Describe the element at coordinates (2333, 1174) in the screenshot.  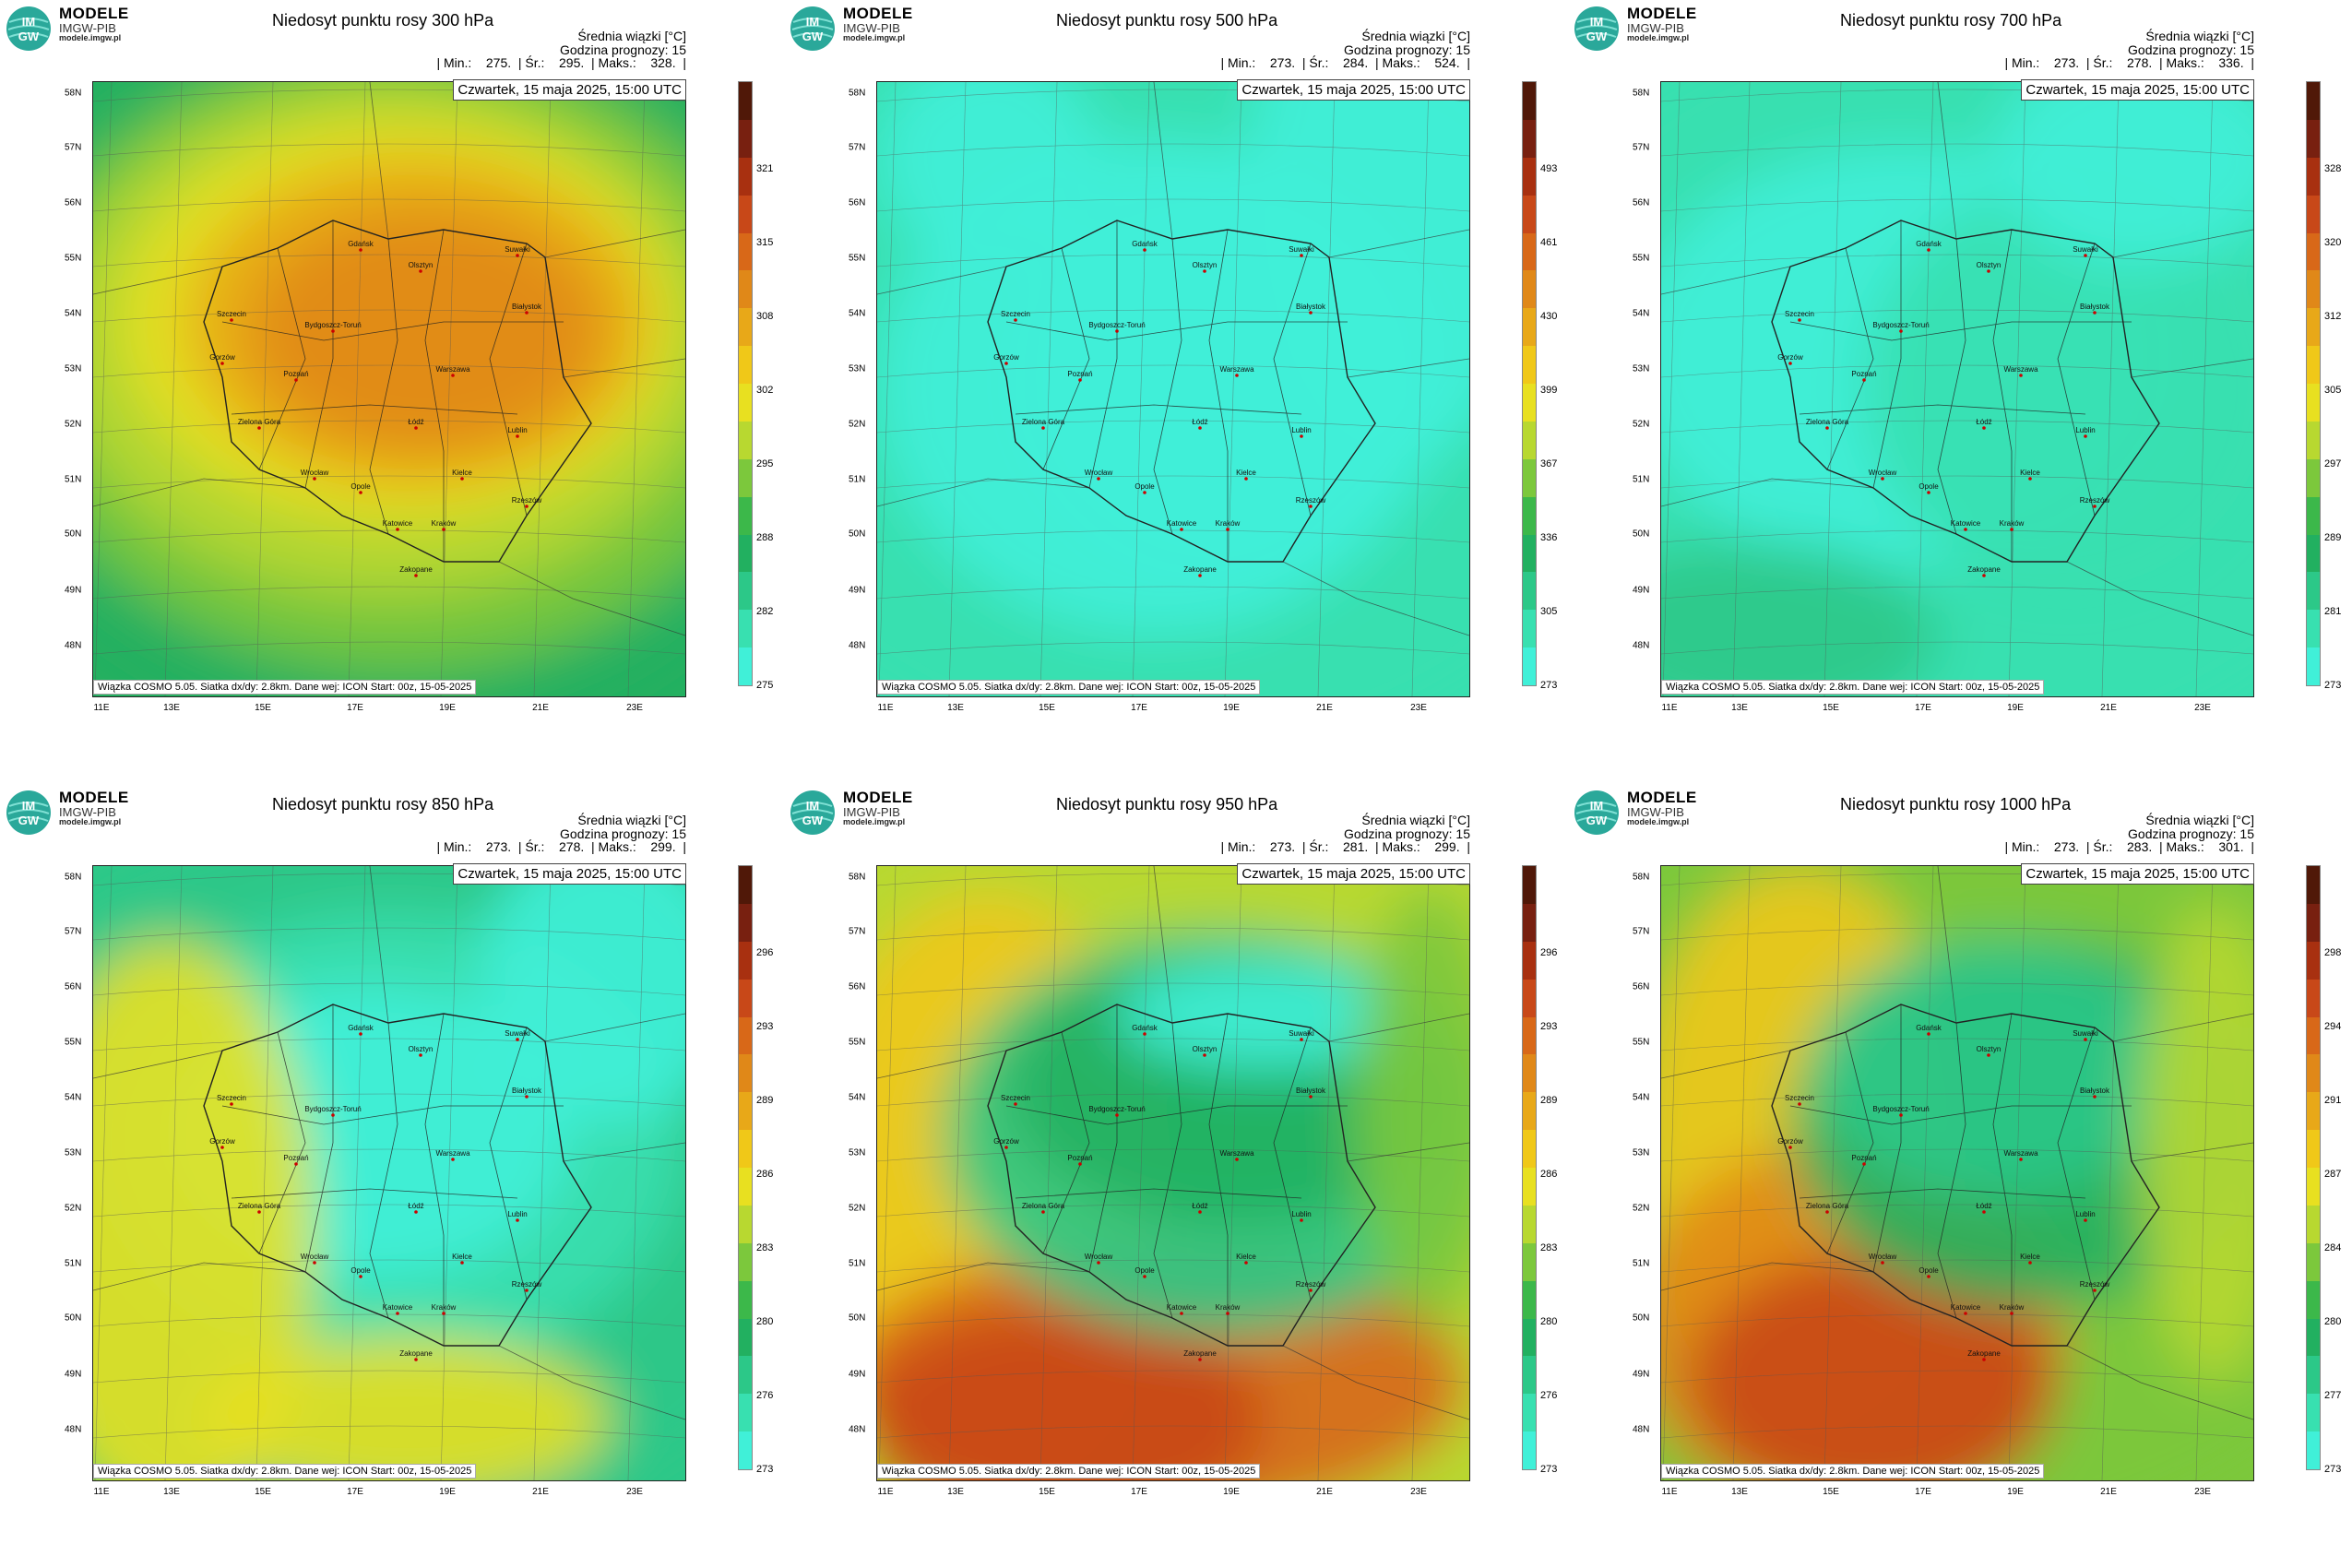
I see `colorbar-tick: 287` at that location.